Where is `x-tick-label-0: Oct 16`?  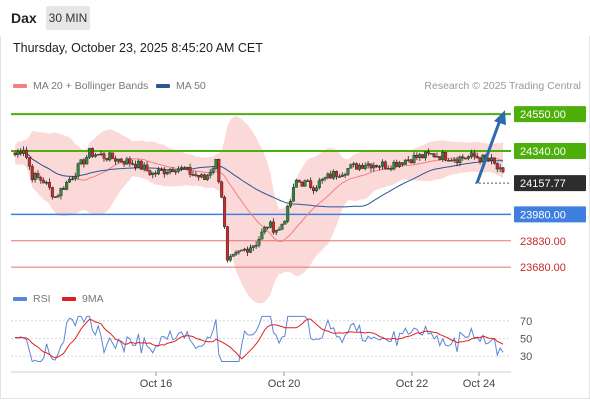 x-tick-label-0: Oct 16 is located at coordinates (156, 384).